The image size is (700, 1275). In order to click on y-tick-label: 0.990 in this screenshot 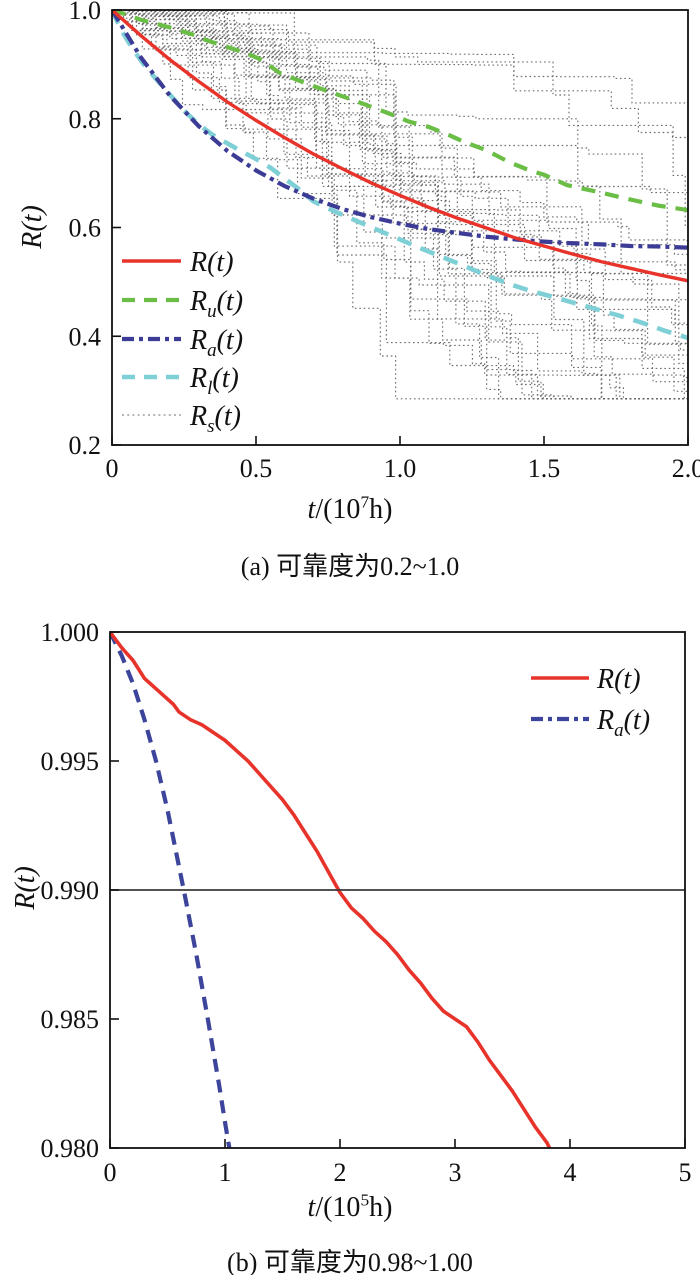, I will do `click(70, 890)`.